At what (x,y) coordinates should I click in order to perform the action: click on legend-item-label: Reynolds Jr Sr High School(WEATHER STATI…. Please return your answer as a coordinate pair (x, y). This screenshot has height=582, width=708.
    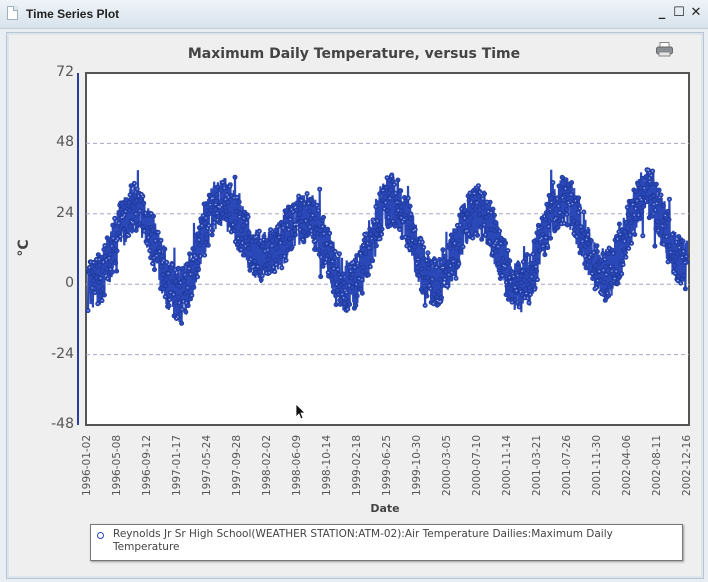
    Looking at the image, I should click on (363, 540).